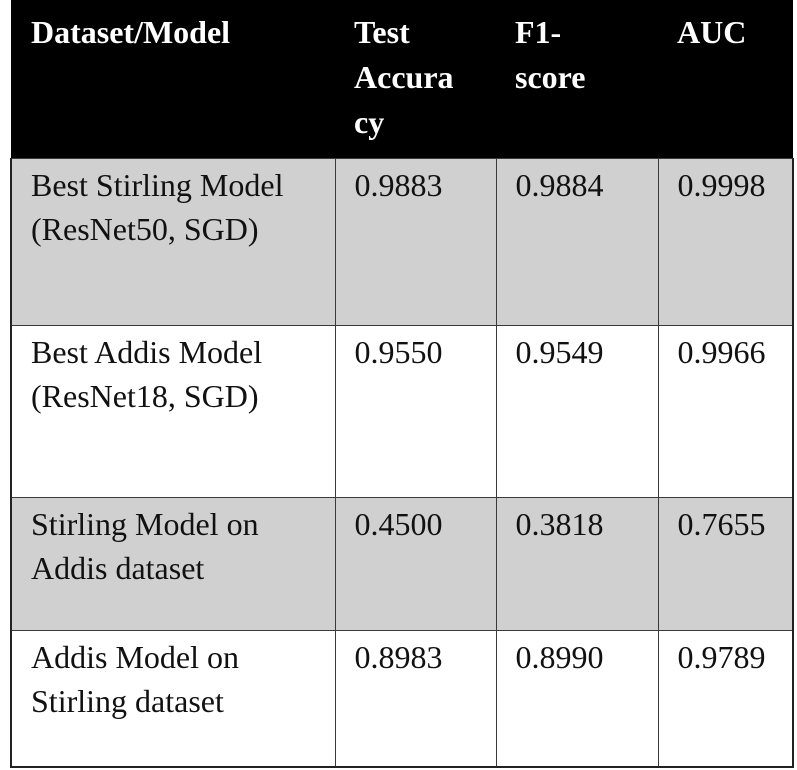 Image resolution: width=797 pixels, height=770 pixels. Describe the element at coordinates (415, 698) in the screenshot. I see `cell-test-accuracy: 0.8983` at that location.